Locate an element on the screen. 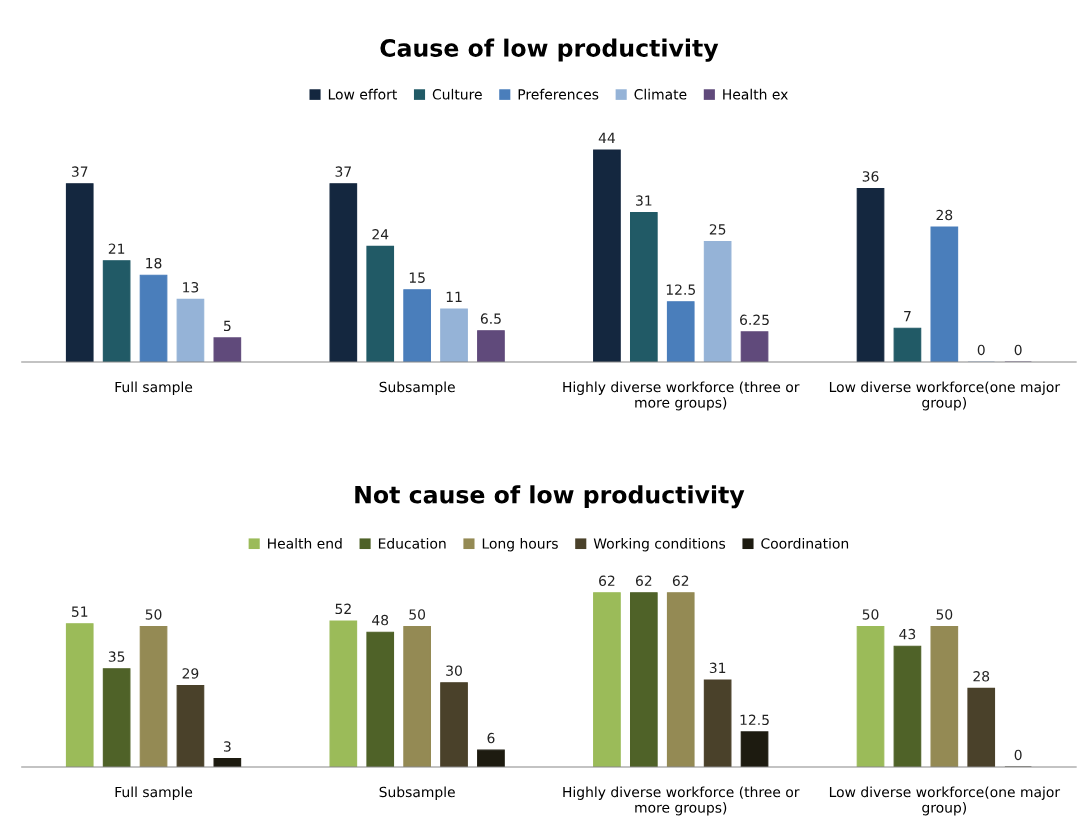 Image resolution: width=1087 pixels, height=833 pixels. legend-label: Low effort is located at coordinates (362, 94).